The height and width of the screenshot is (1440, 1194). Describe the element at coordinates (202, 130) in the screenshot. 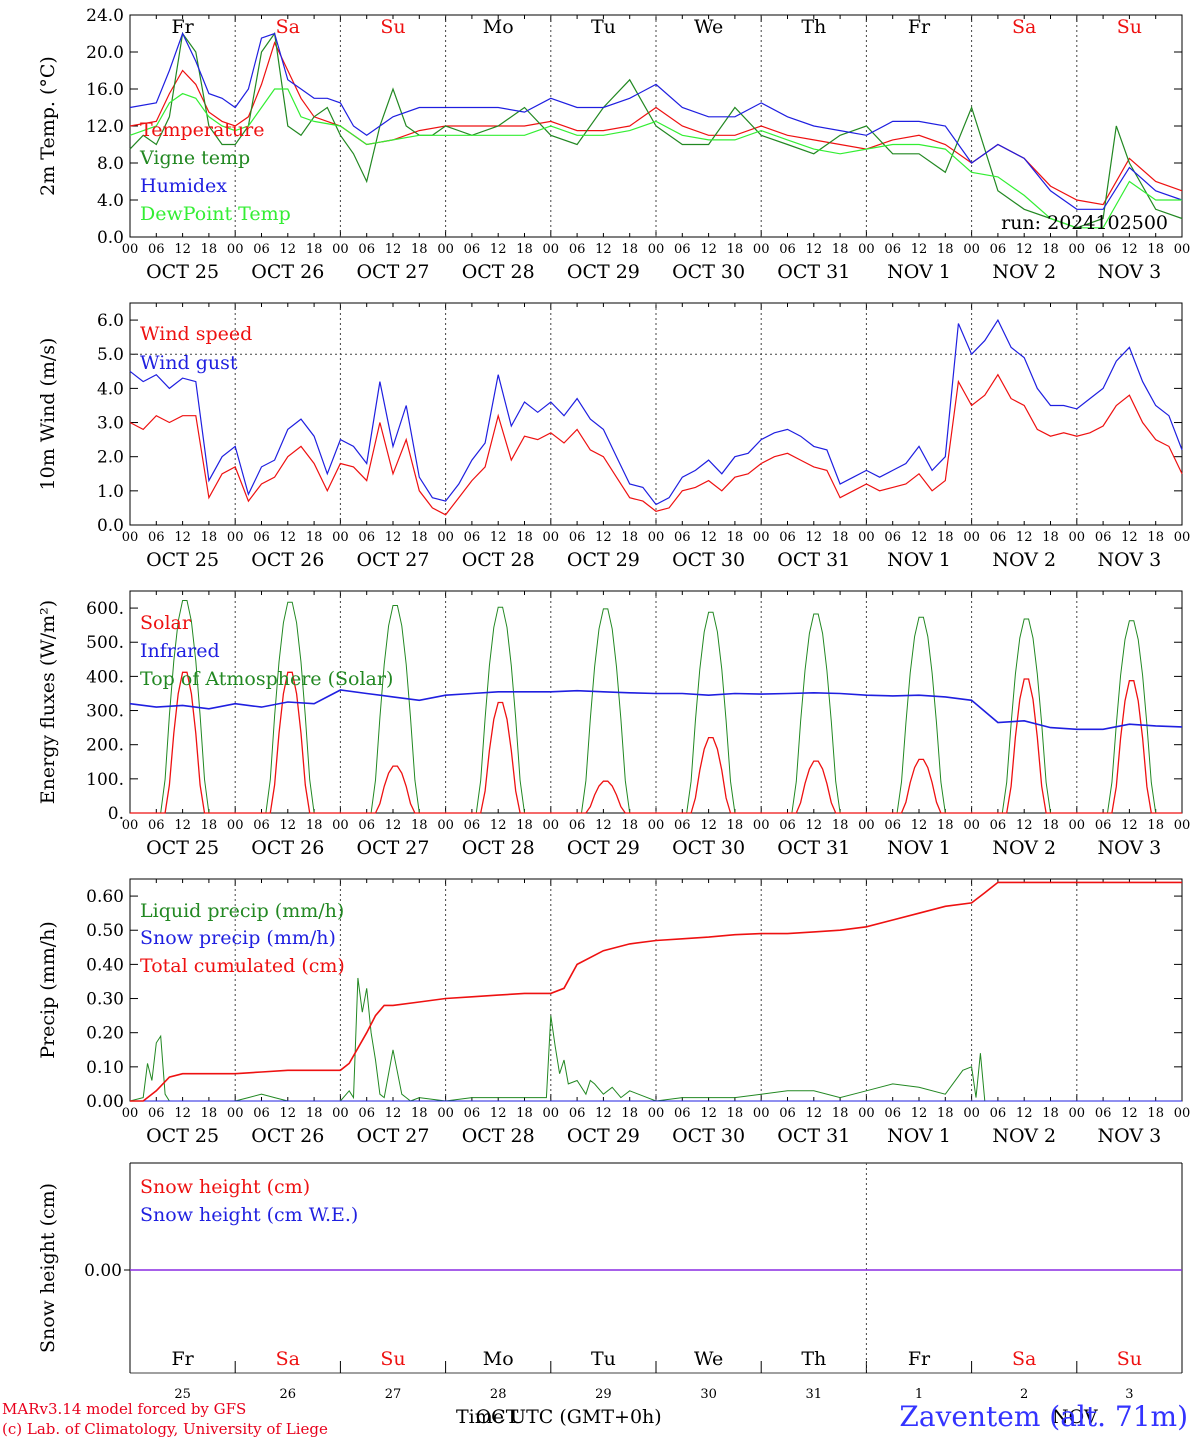

I see `legend-entry: Temperature` at that location.